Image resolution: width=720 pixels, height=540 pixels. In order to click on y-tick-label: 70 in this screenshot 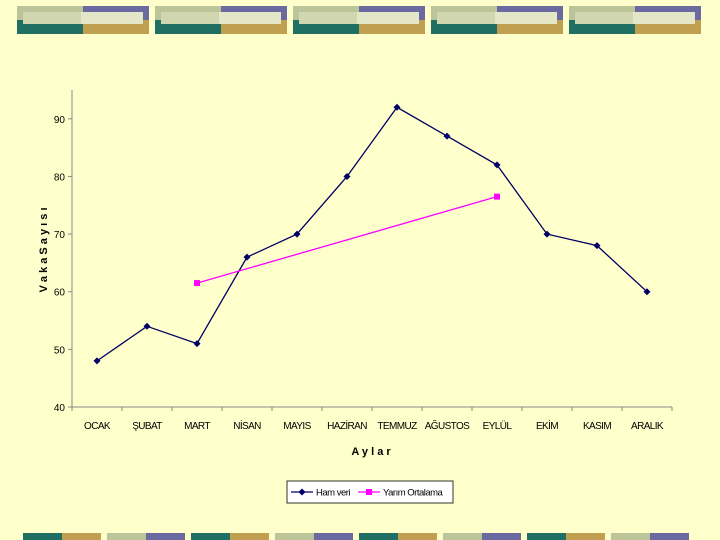, I will do `click(60, 235)`.